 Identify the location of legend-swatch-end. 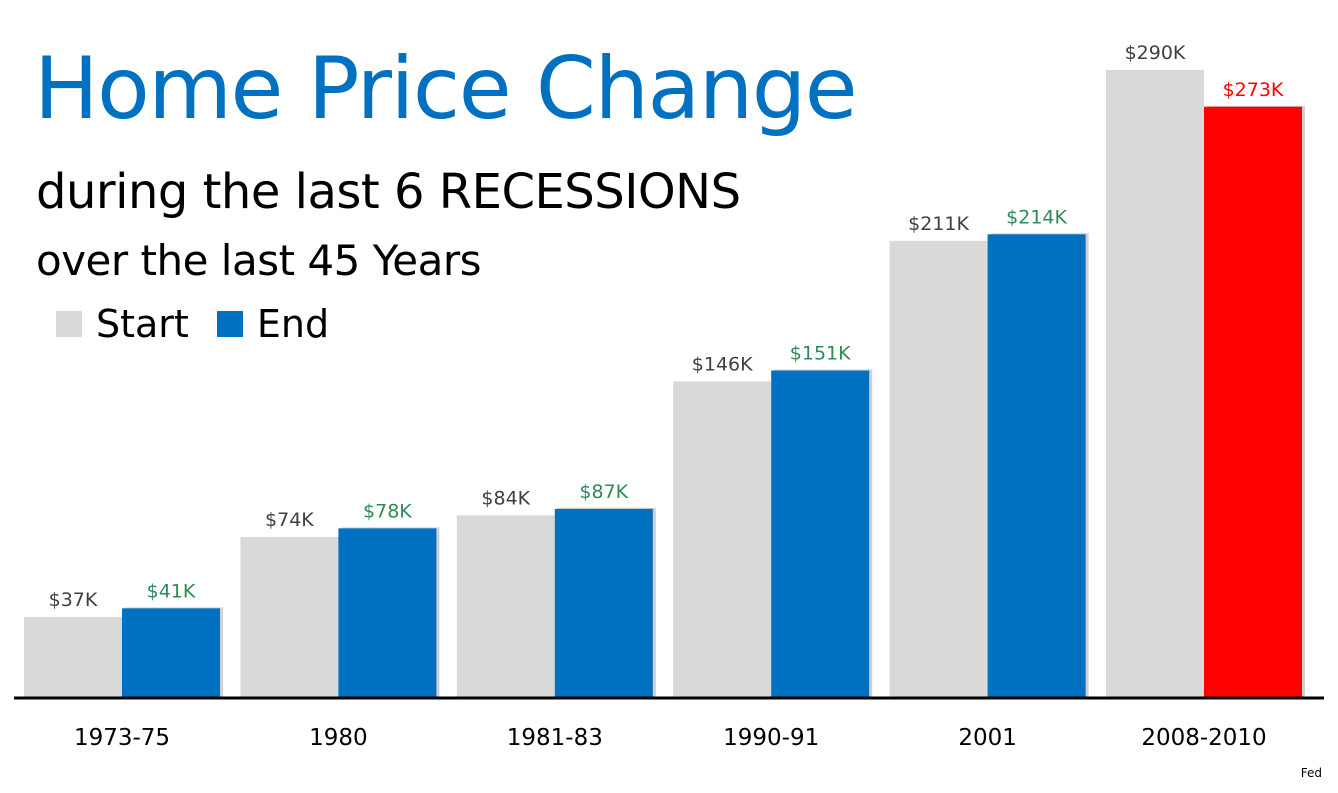
(229, 324).